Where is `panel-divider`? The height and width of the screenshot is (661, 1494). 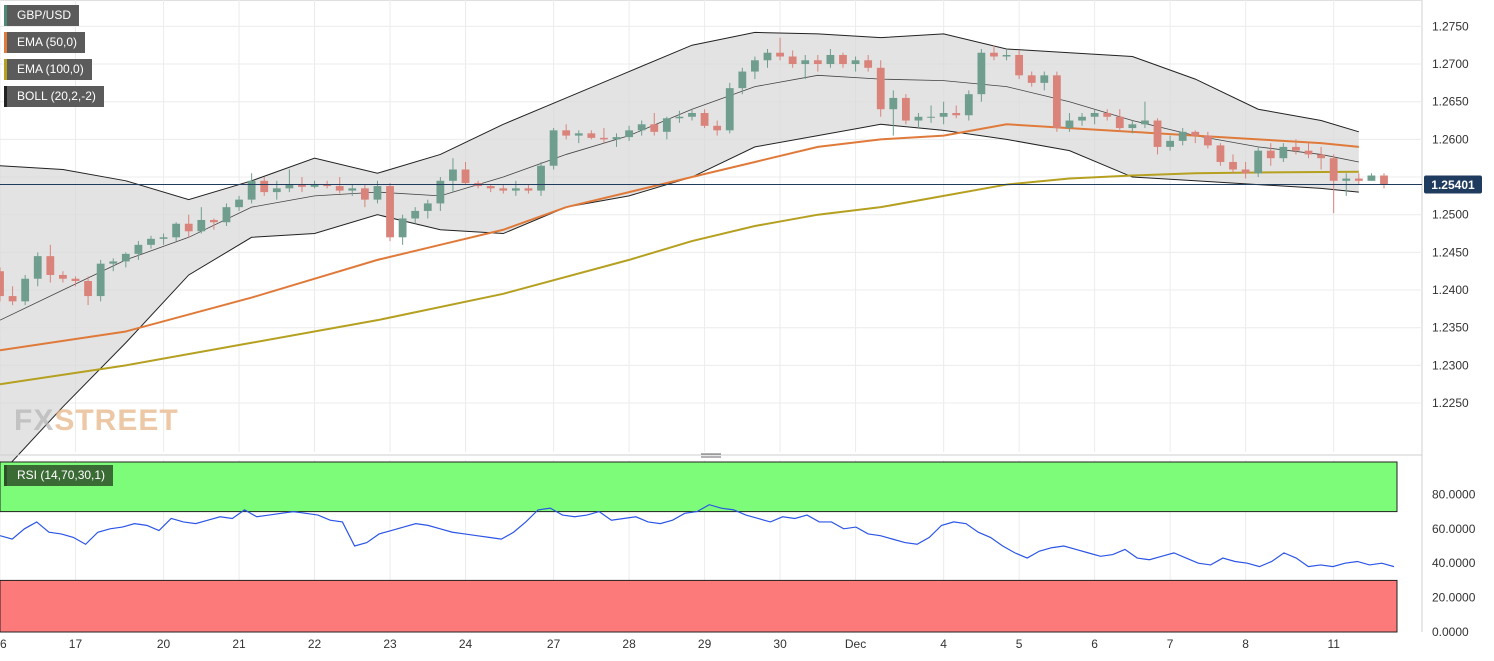
panel-divider is located at coordinates (711, 455).